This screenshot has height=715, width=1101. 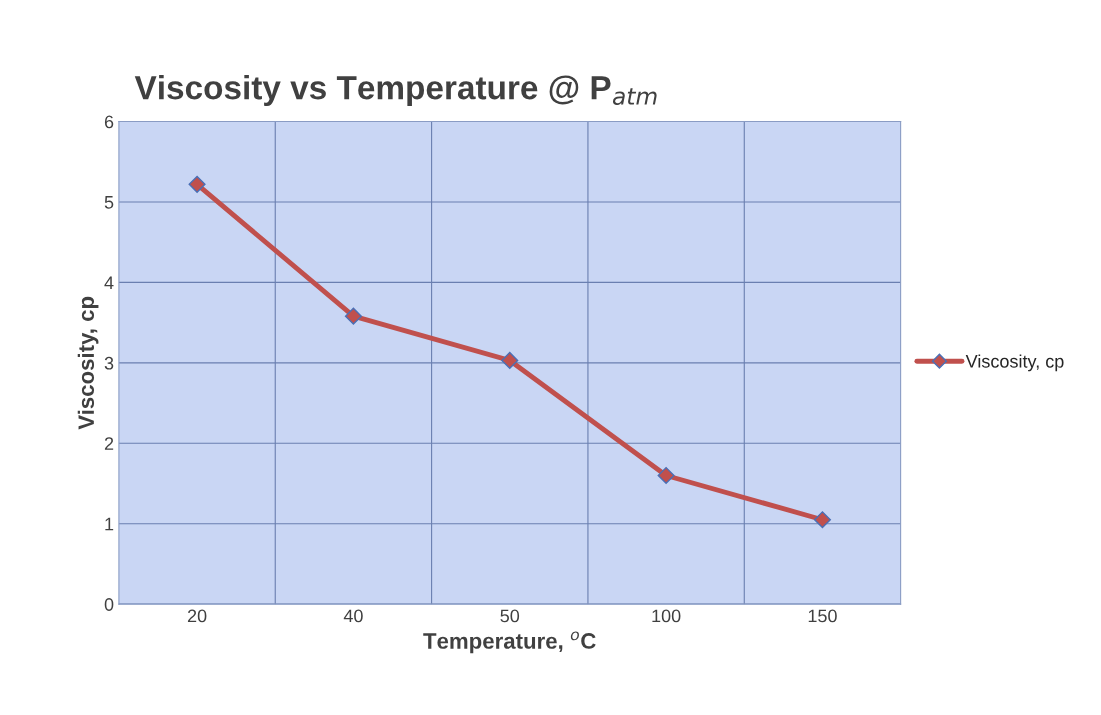 I want to click on y-tick-label: 1, so click(x=109, y=524).